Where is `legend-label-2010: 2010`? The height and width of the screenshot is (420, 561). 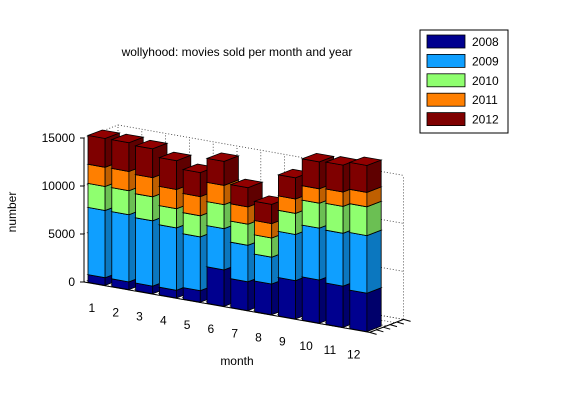 legend-label-2010: 2010 is located at coordinates (485, 81).